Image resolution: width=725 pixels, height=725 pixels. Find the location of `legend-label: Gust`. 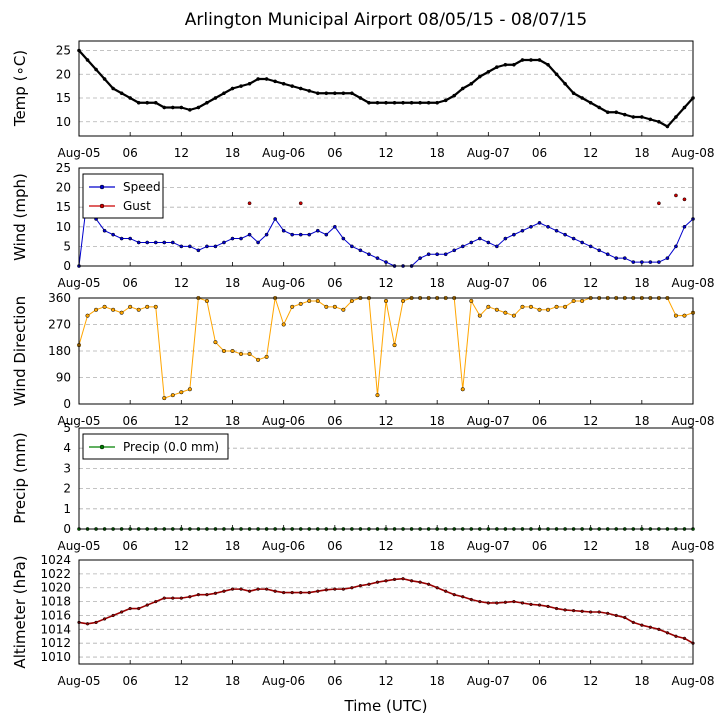

legend-label: Gust is located at coordinates (137, 206).